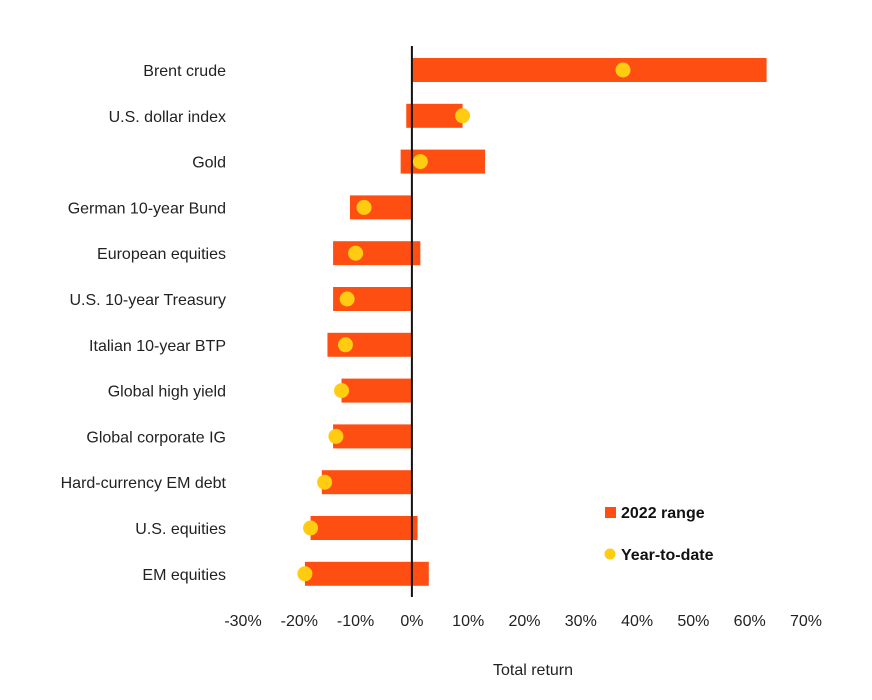 The height and width of the screenshot is (700, 872). Describe the element at coordinates (184, 575) in the screenshot. I see `category-label: EM equities` at that location.